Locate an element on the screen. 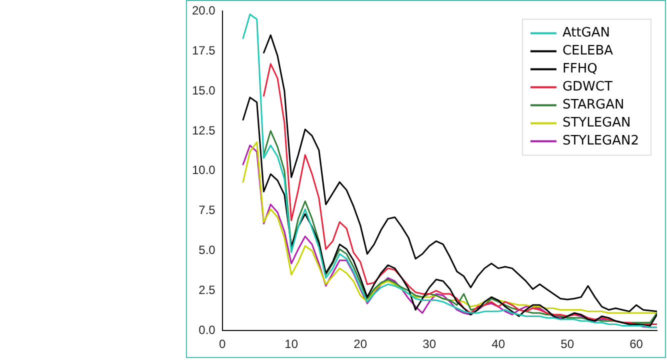 This screenshot has width=667, height=360. y-tick-label: 20.0 is located at coordinates (204, 11).